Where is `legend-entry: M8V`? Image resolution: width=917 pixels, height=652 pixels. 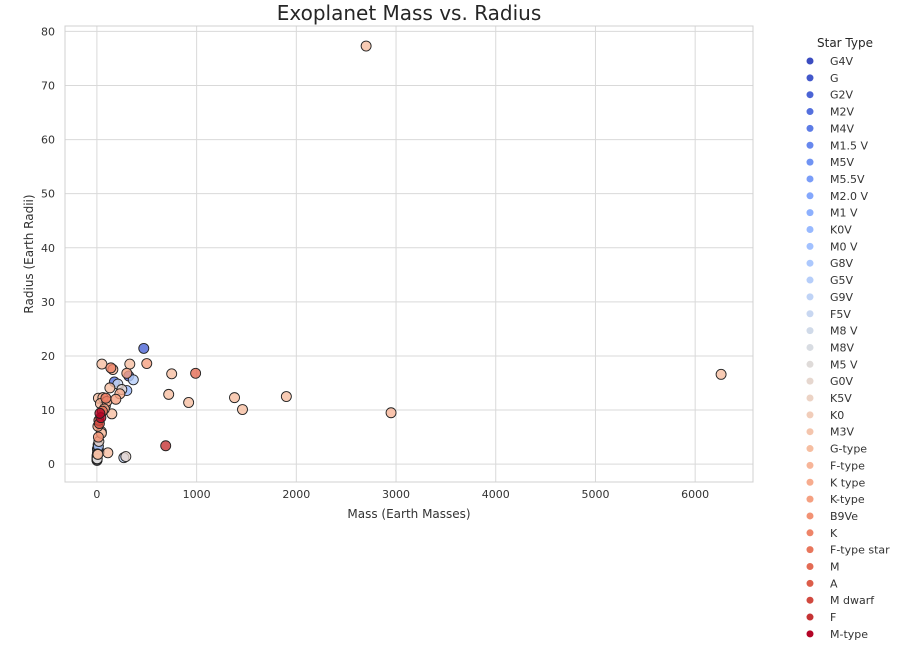 legend-entry: M8V is located at coordinates (842, 347).